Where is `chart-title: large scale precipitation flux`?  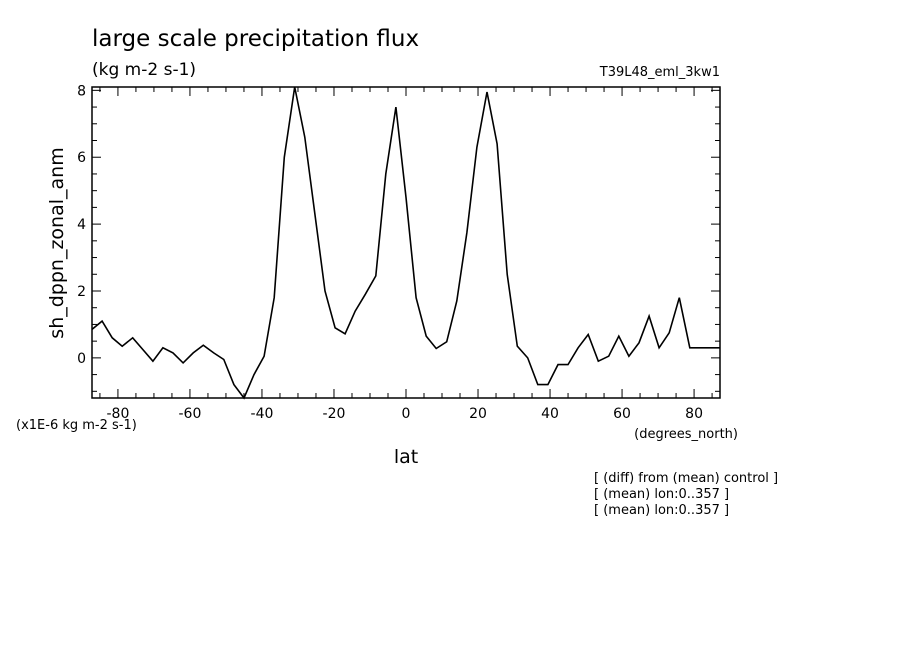
chart-title: large scale precipitation flux is located at coordinates (255, 39).